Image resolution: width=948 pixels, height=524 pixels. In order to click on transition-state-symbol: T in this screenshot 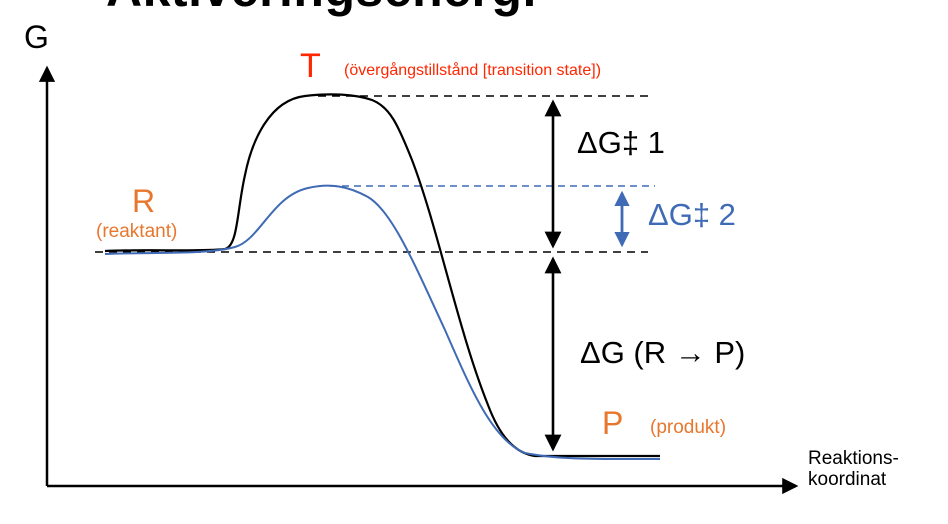, I will do `click(310, 66)`.